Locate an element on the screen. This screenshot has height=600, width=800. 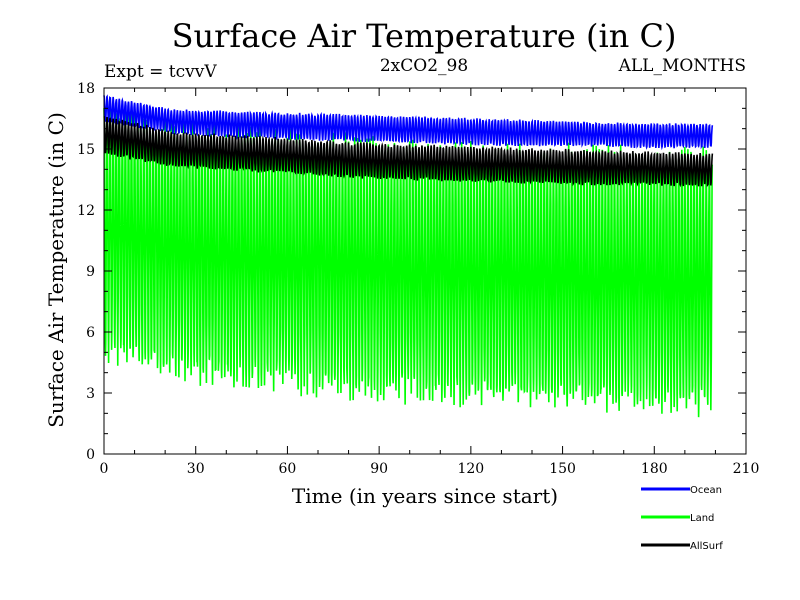
y-axis-label: Surface Air Temperature (in C) is located at coordinates (56, 270).